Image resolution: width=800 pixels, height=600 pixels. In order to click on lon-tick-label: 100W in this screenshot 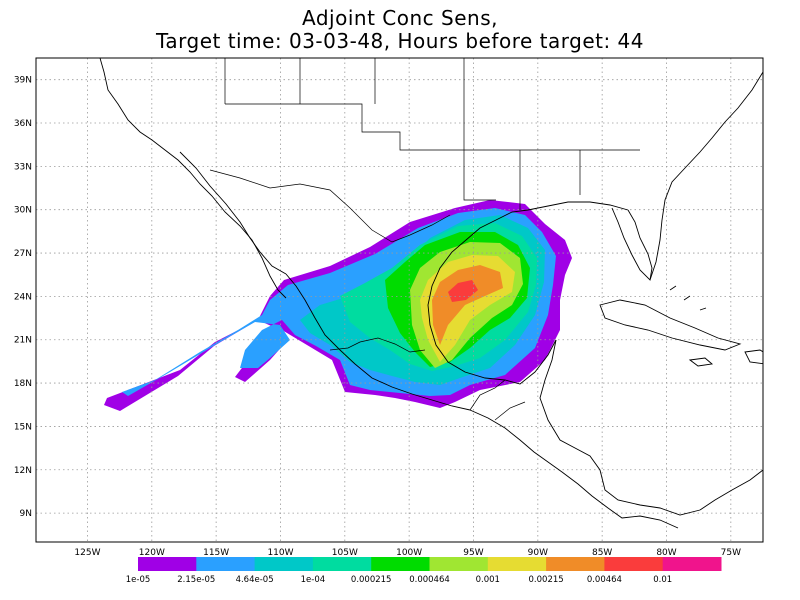, I will do `click(409, 553)`.